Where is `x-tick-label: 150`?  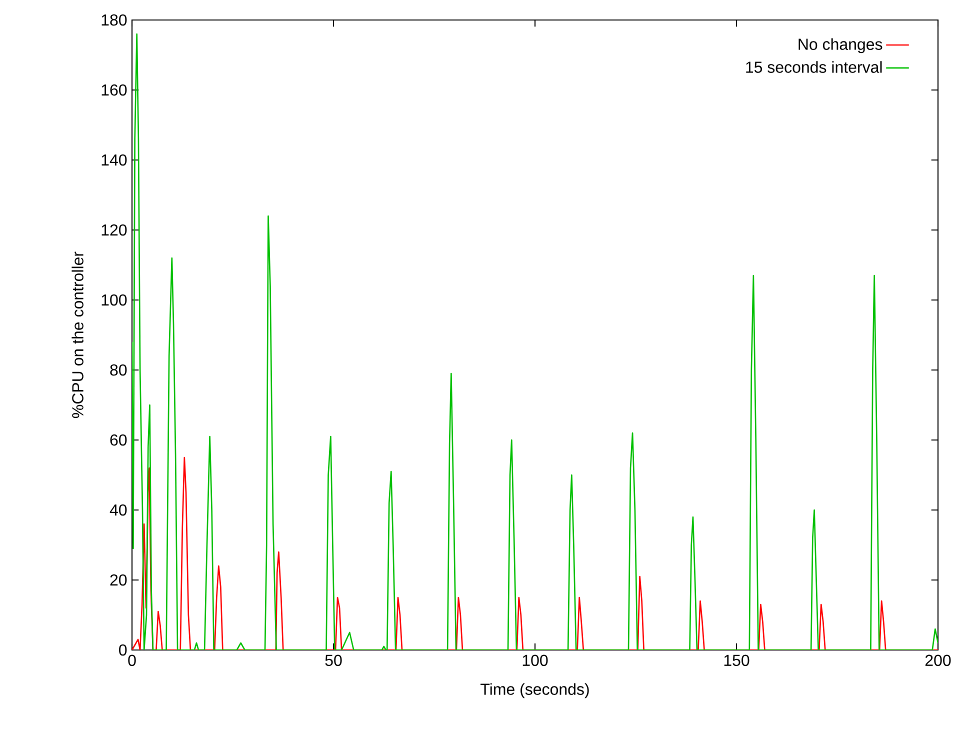 x-tick-label: 150 is located at coordinates (737, 660).